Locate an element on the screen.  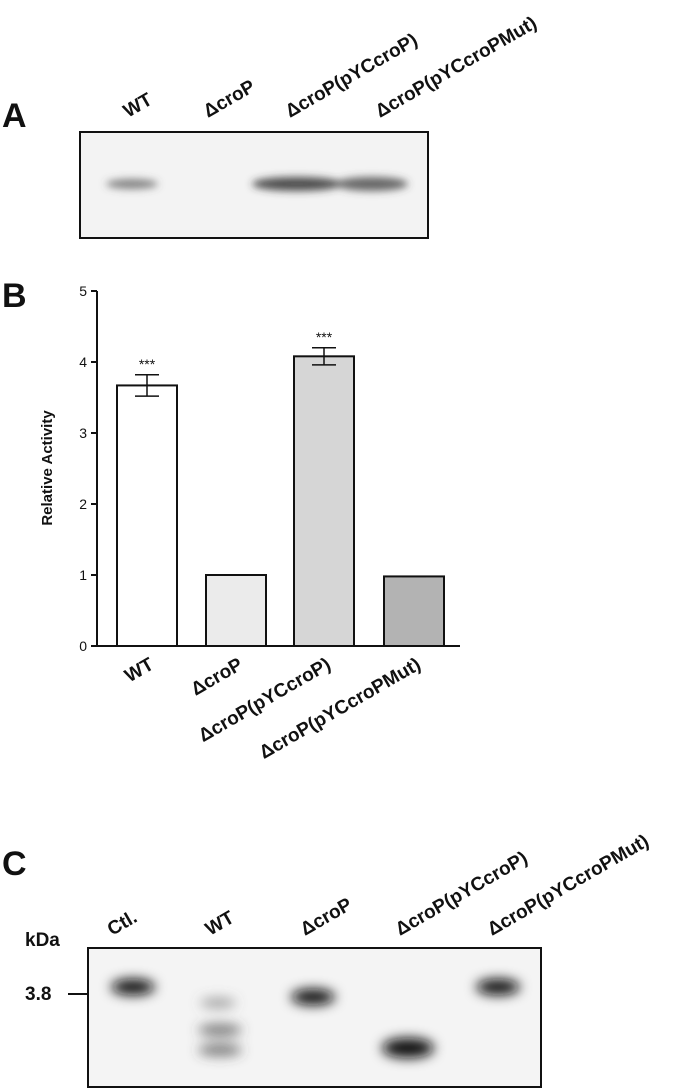
x-tick-label: ΔcroP(pYCcroPMut) is located at coordinates (340, 708).